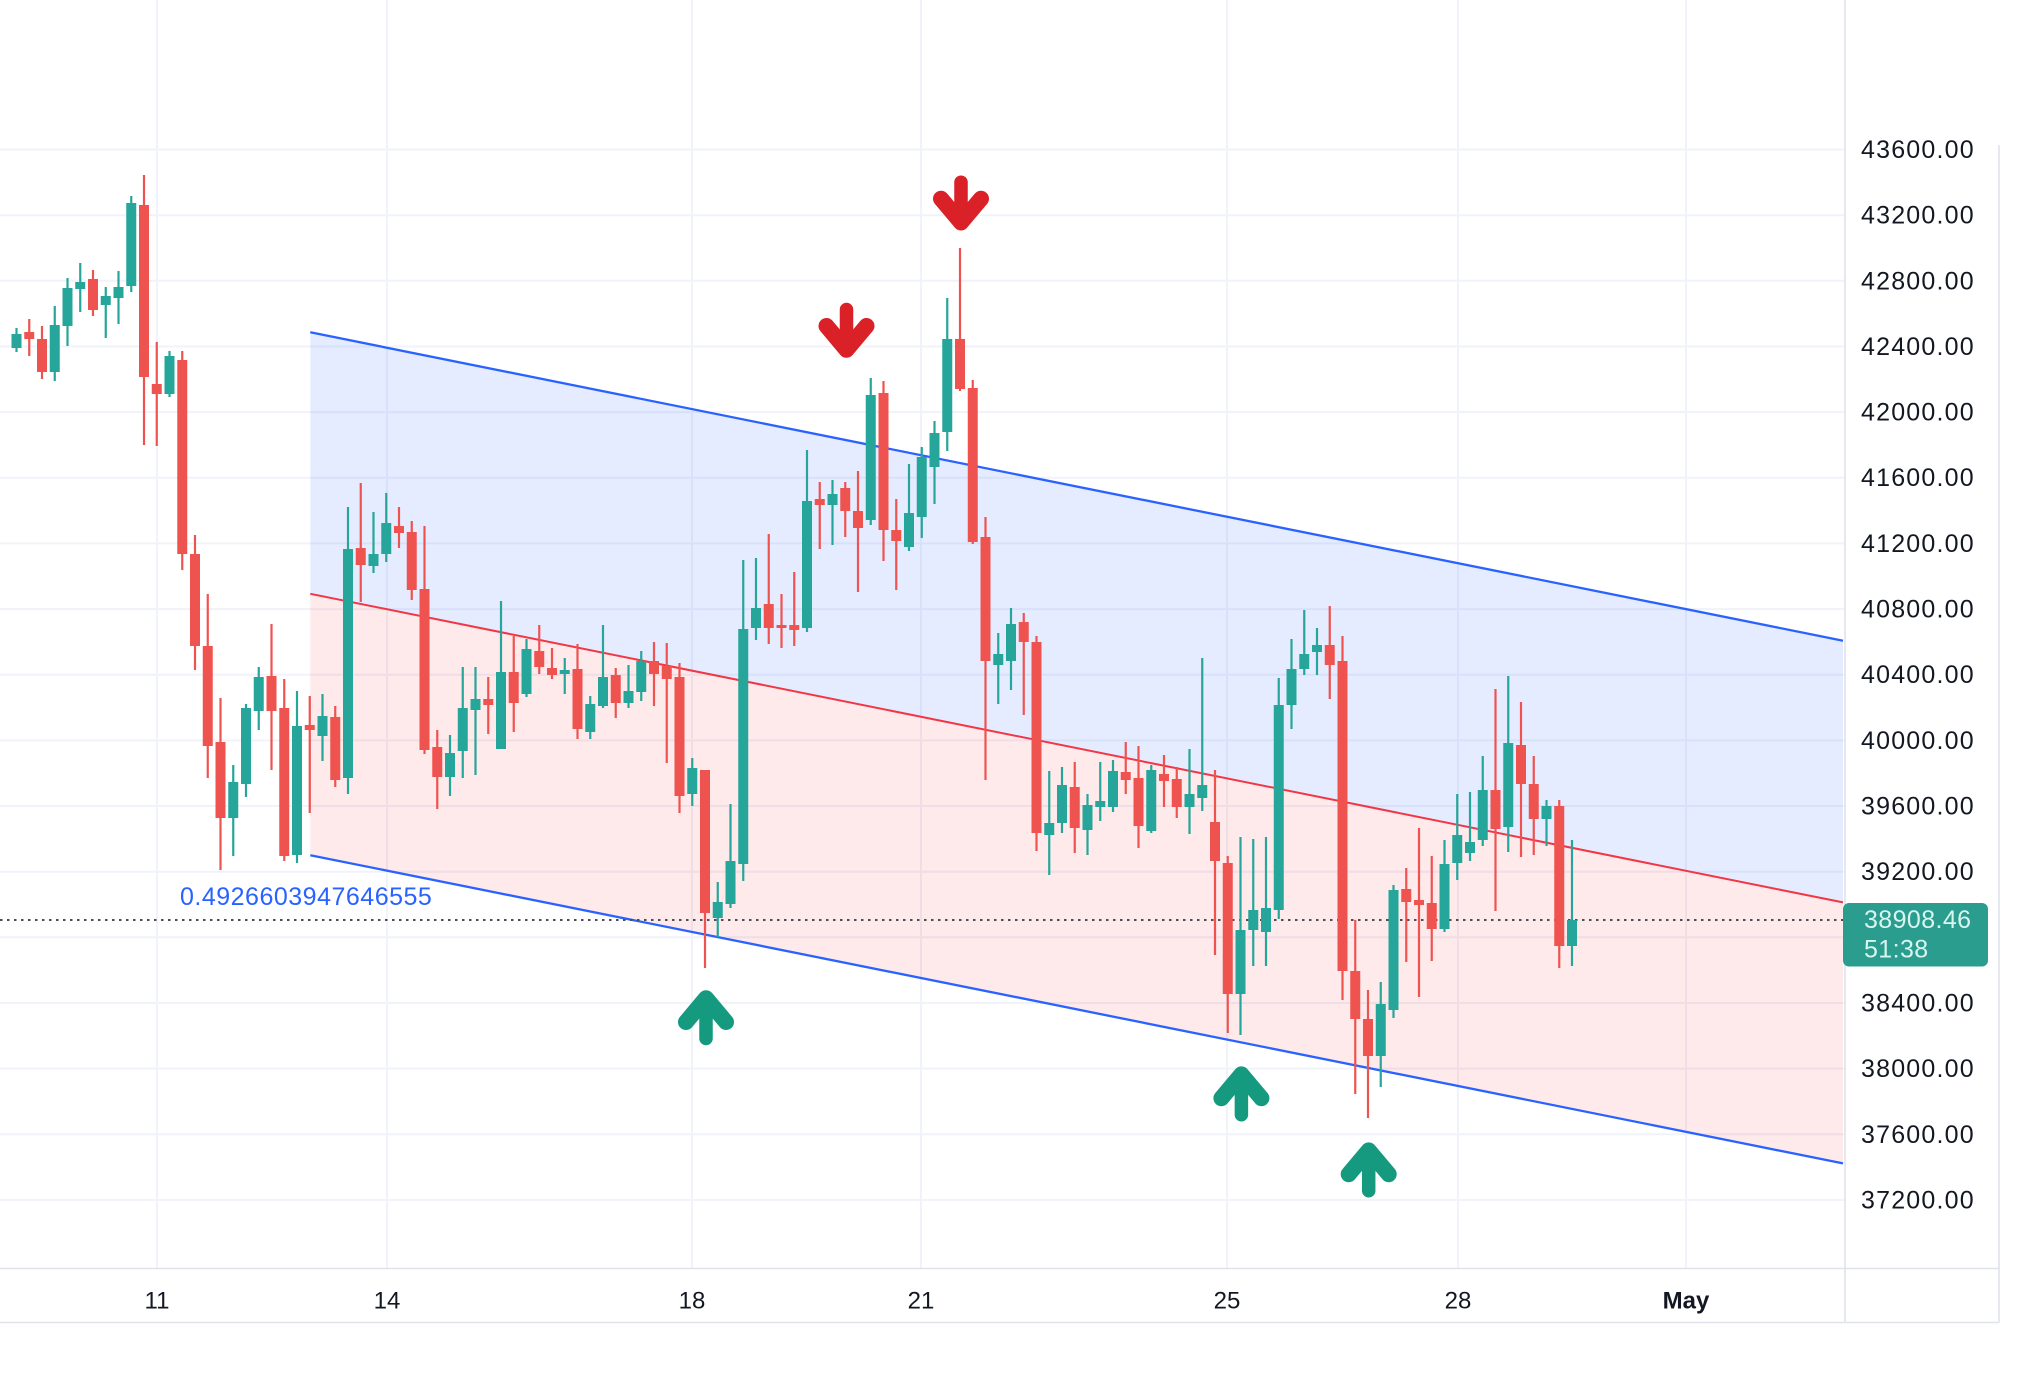 The image size is (2018, 1394). What do you see at coordinates (1918, 807) in the screenshot?
I see `svg-text: 39600.00` at bounding box center [1918, 807].